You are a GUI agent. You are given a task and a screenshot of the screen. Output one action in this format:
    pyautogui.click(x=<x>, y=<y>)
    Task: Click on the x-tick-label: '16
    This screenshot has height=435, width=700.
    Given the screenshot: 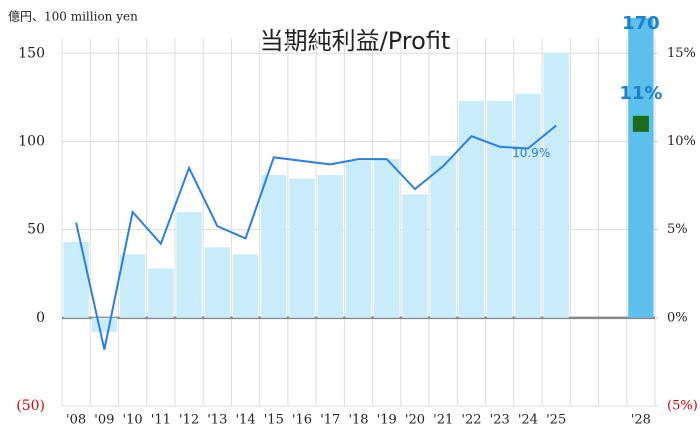 What is the action you would take?
    pyautogui.click(x=302, y=420)
    